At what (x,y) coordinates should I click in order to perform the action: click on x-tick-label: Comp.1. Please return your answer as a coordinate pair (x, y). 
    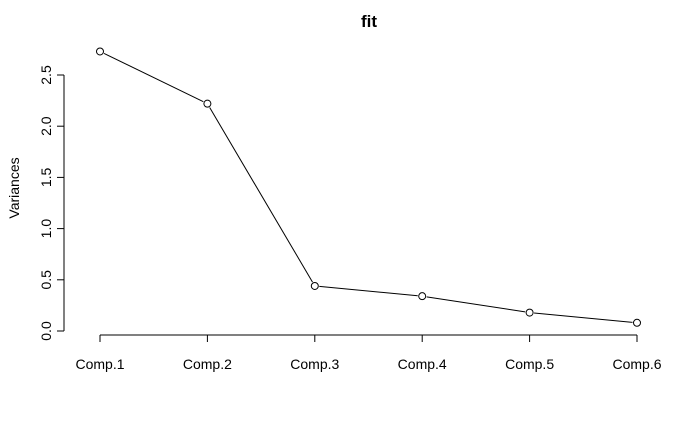
    Looking at the image, I should click on (99, 364).